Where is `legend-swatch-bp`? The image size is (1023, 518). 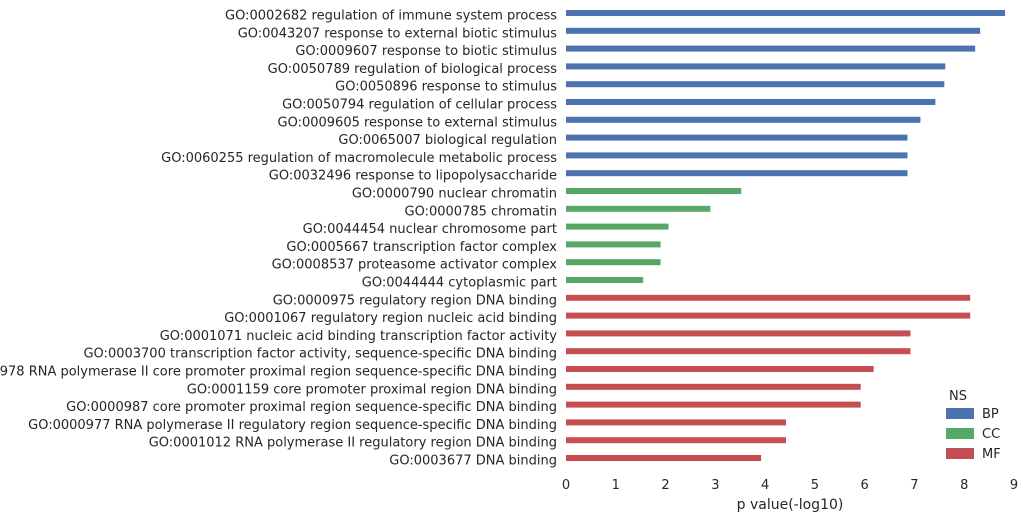 legend-swatch-bp is located at coordinates (960, 413).